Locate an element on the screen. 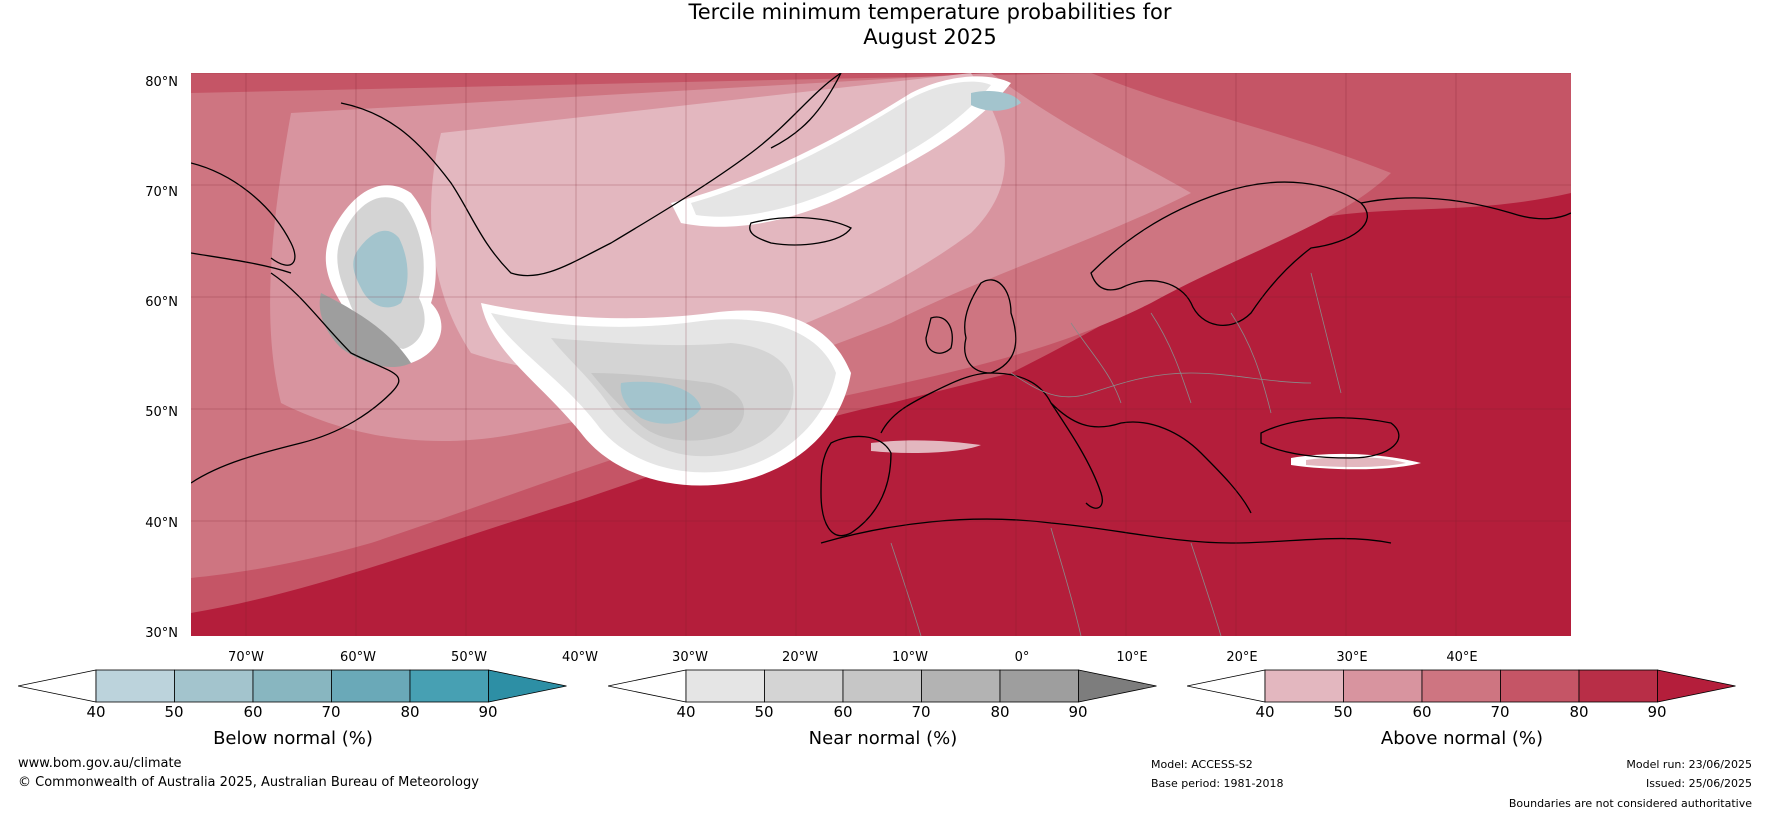 The height and width of the screenshot is (816, 1770). website-link: www.bom.gov.au/climate is located at coordinates (100, 763).